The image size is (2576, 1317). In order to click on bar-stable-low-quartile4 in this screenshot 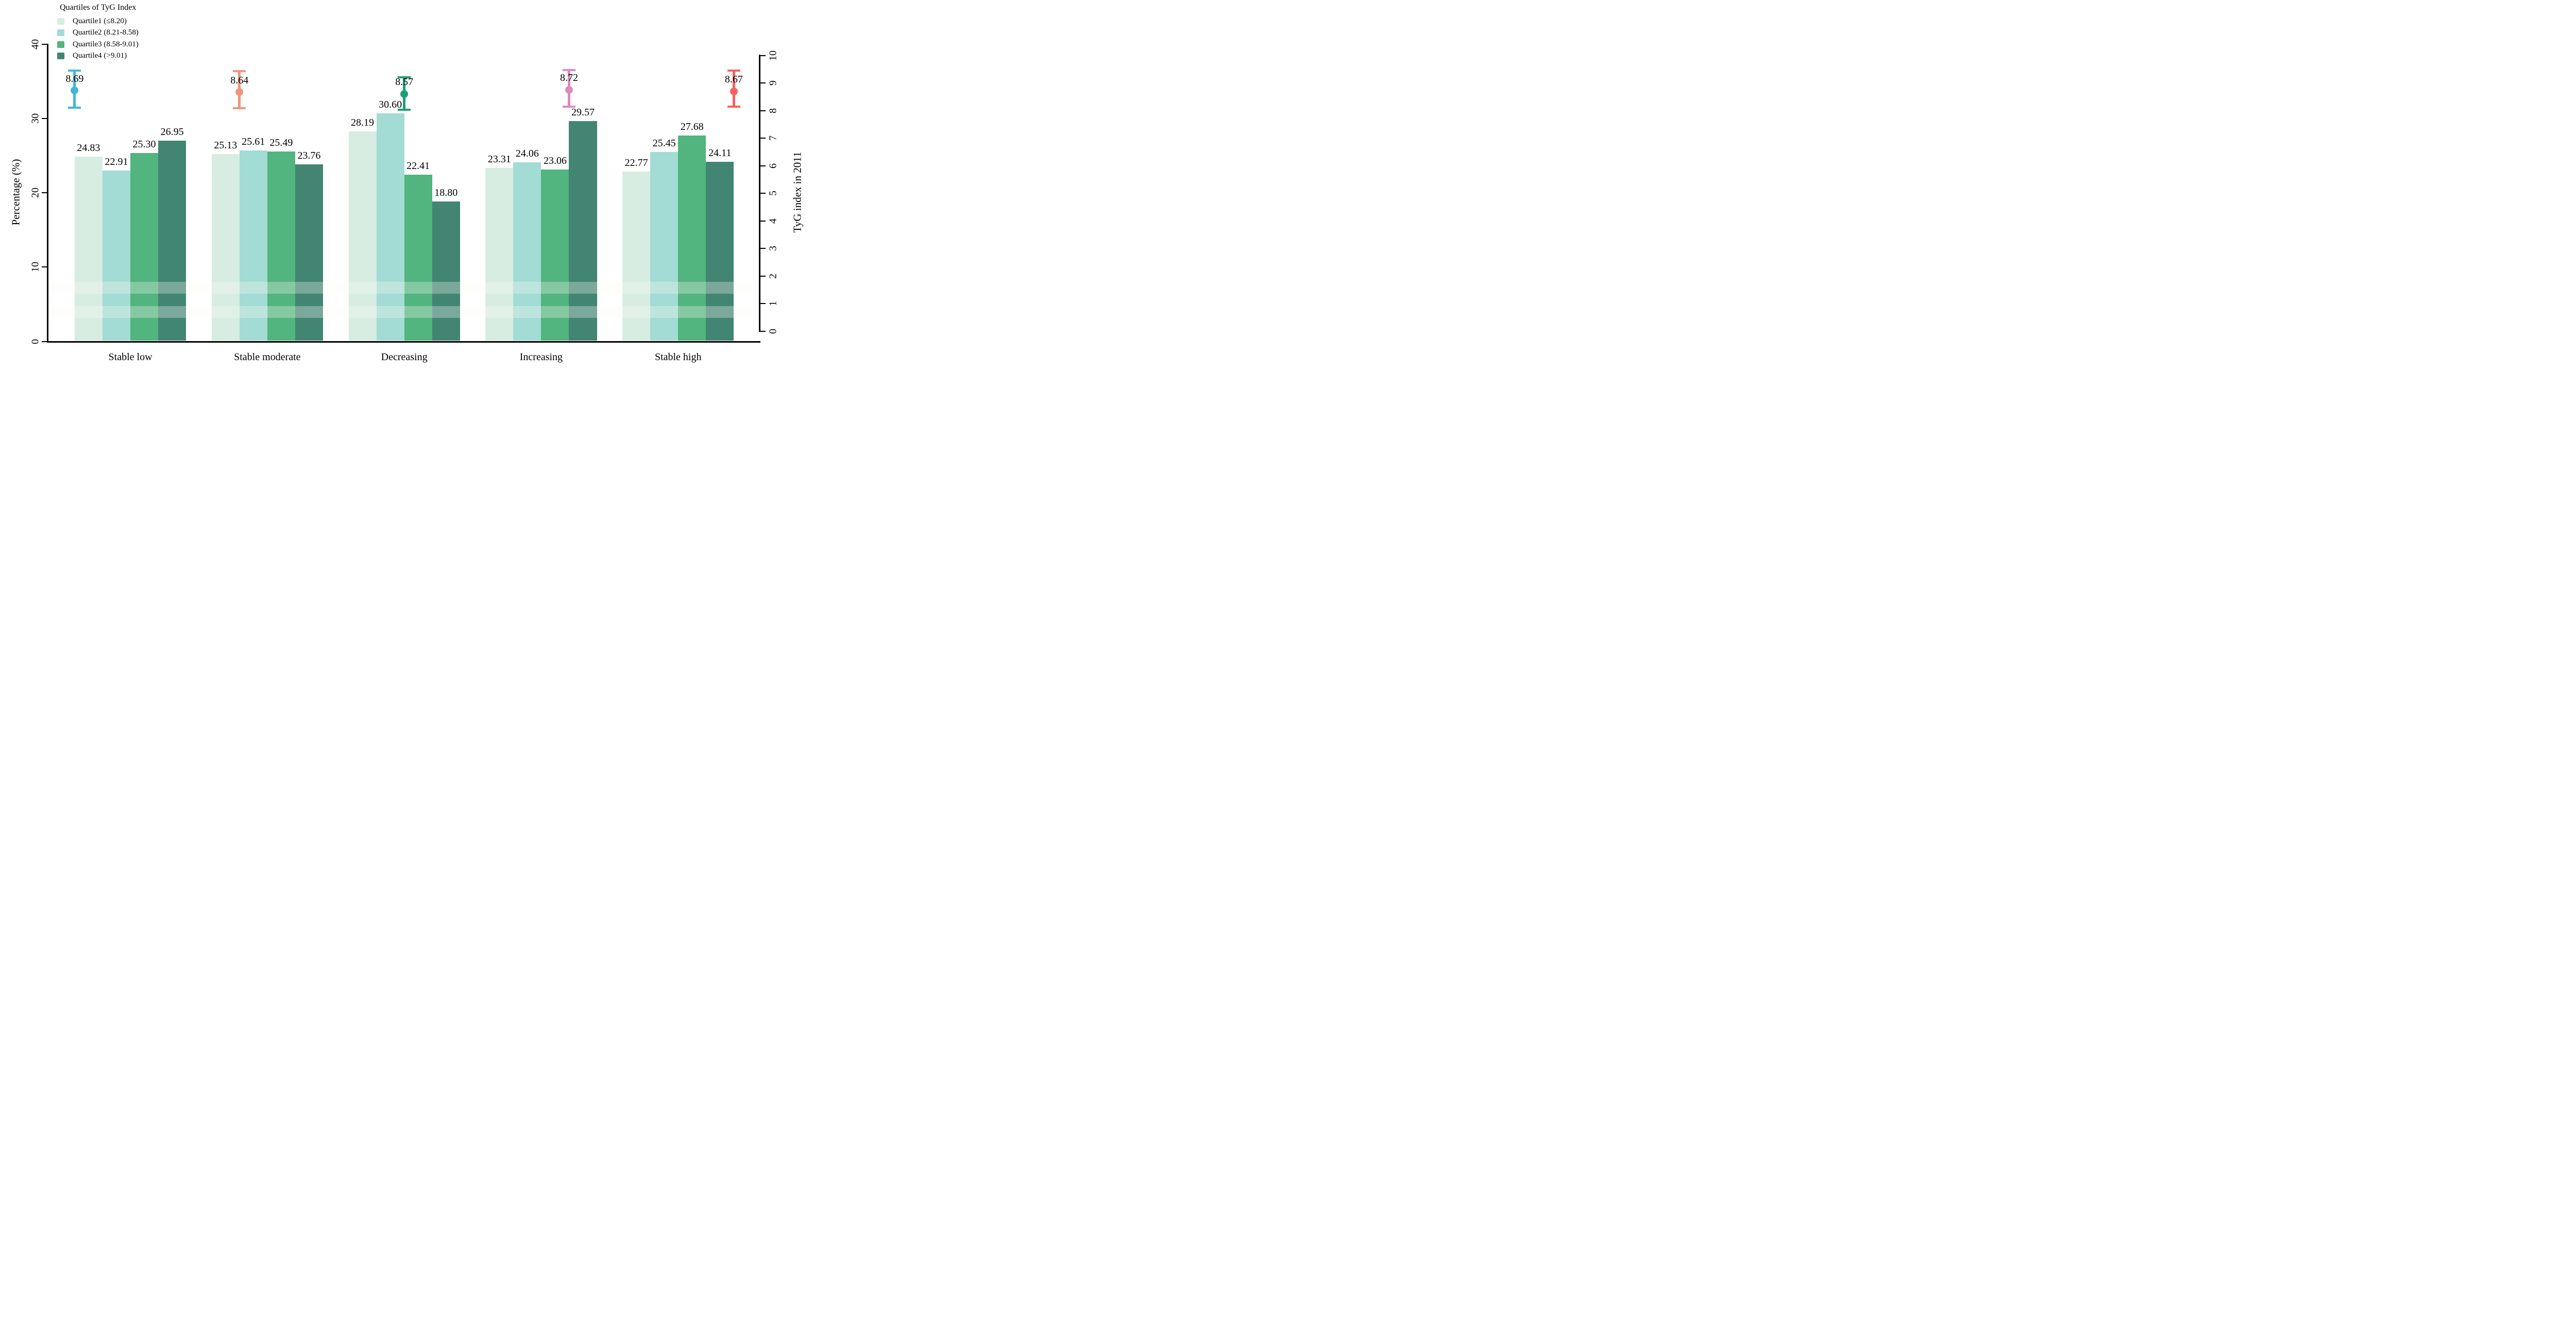, I will do `click(172, 241)`.